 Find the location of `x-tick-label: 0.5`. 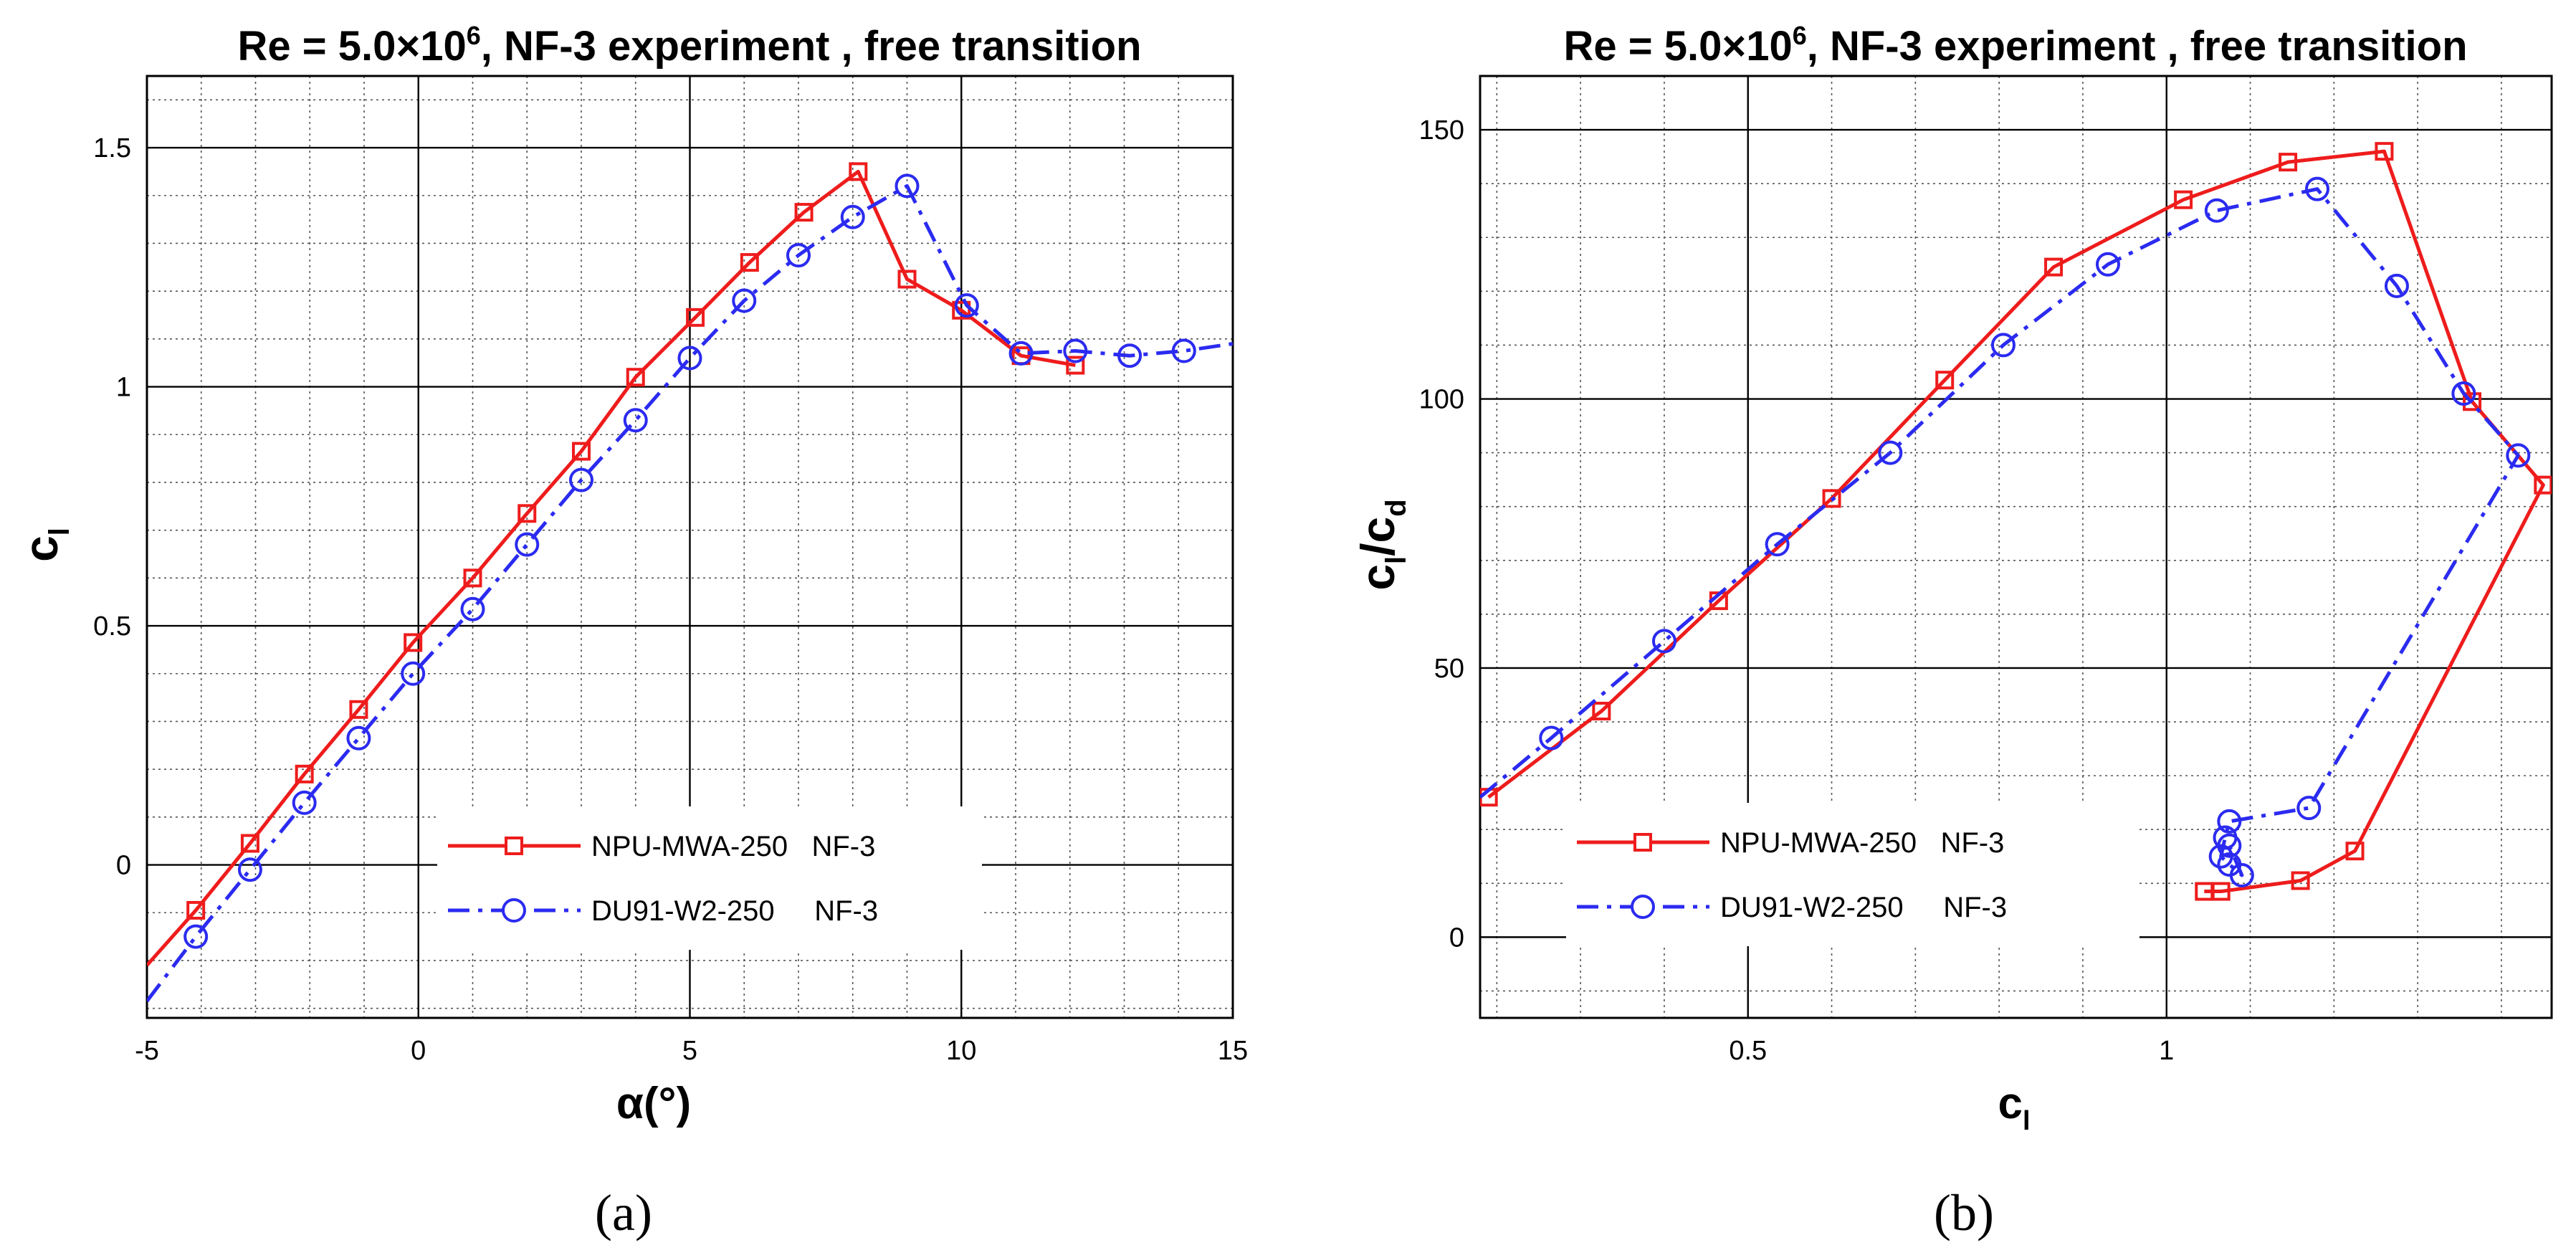

x-tick-label: 0.5 is located at coordinates (1748, 1051).